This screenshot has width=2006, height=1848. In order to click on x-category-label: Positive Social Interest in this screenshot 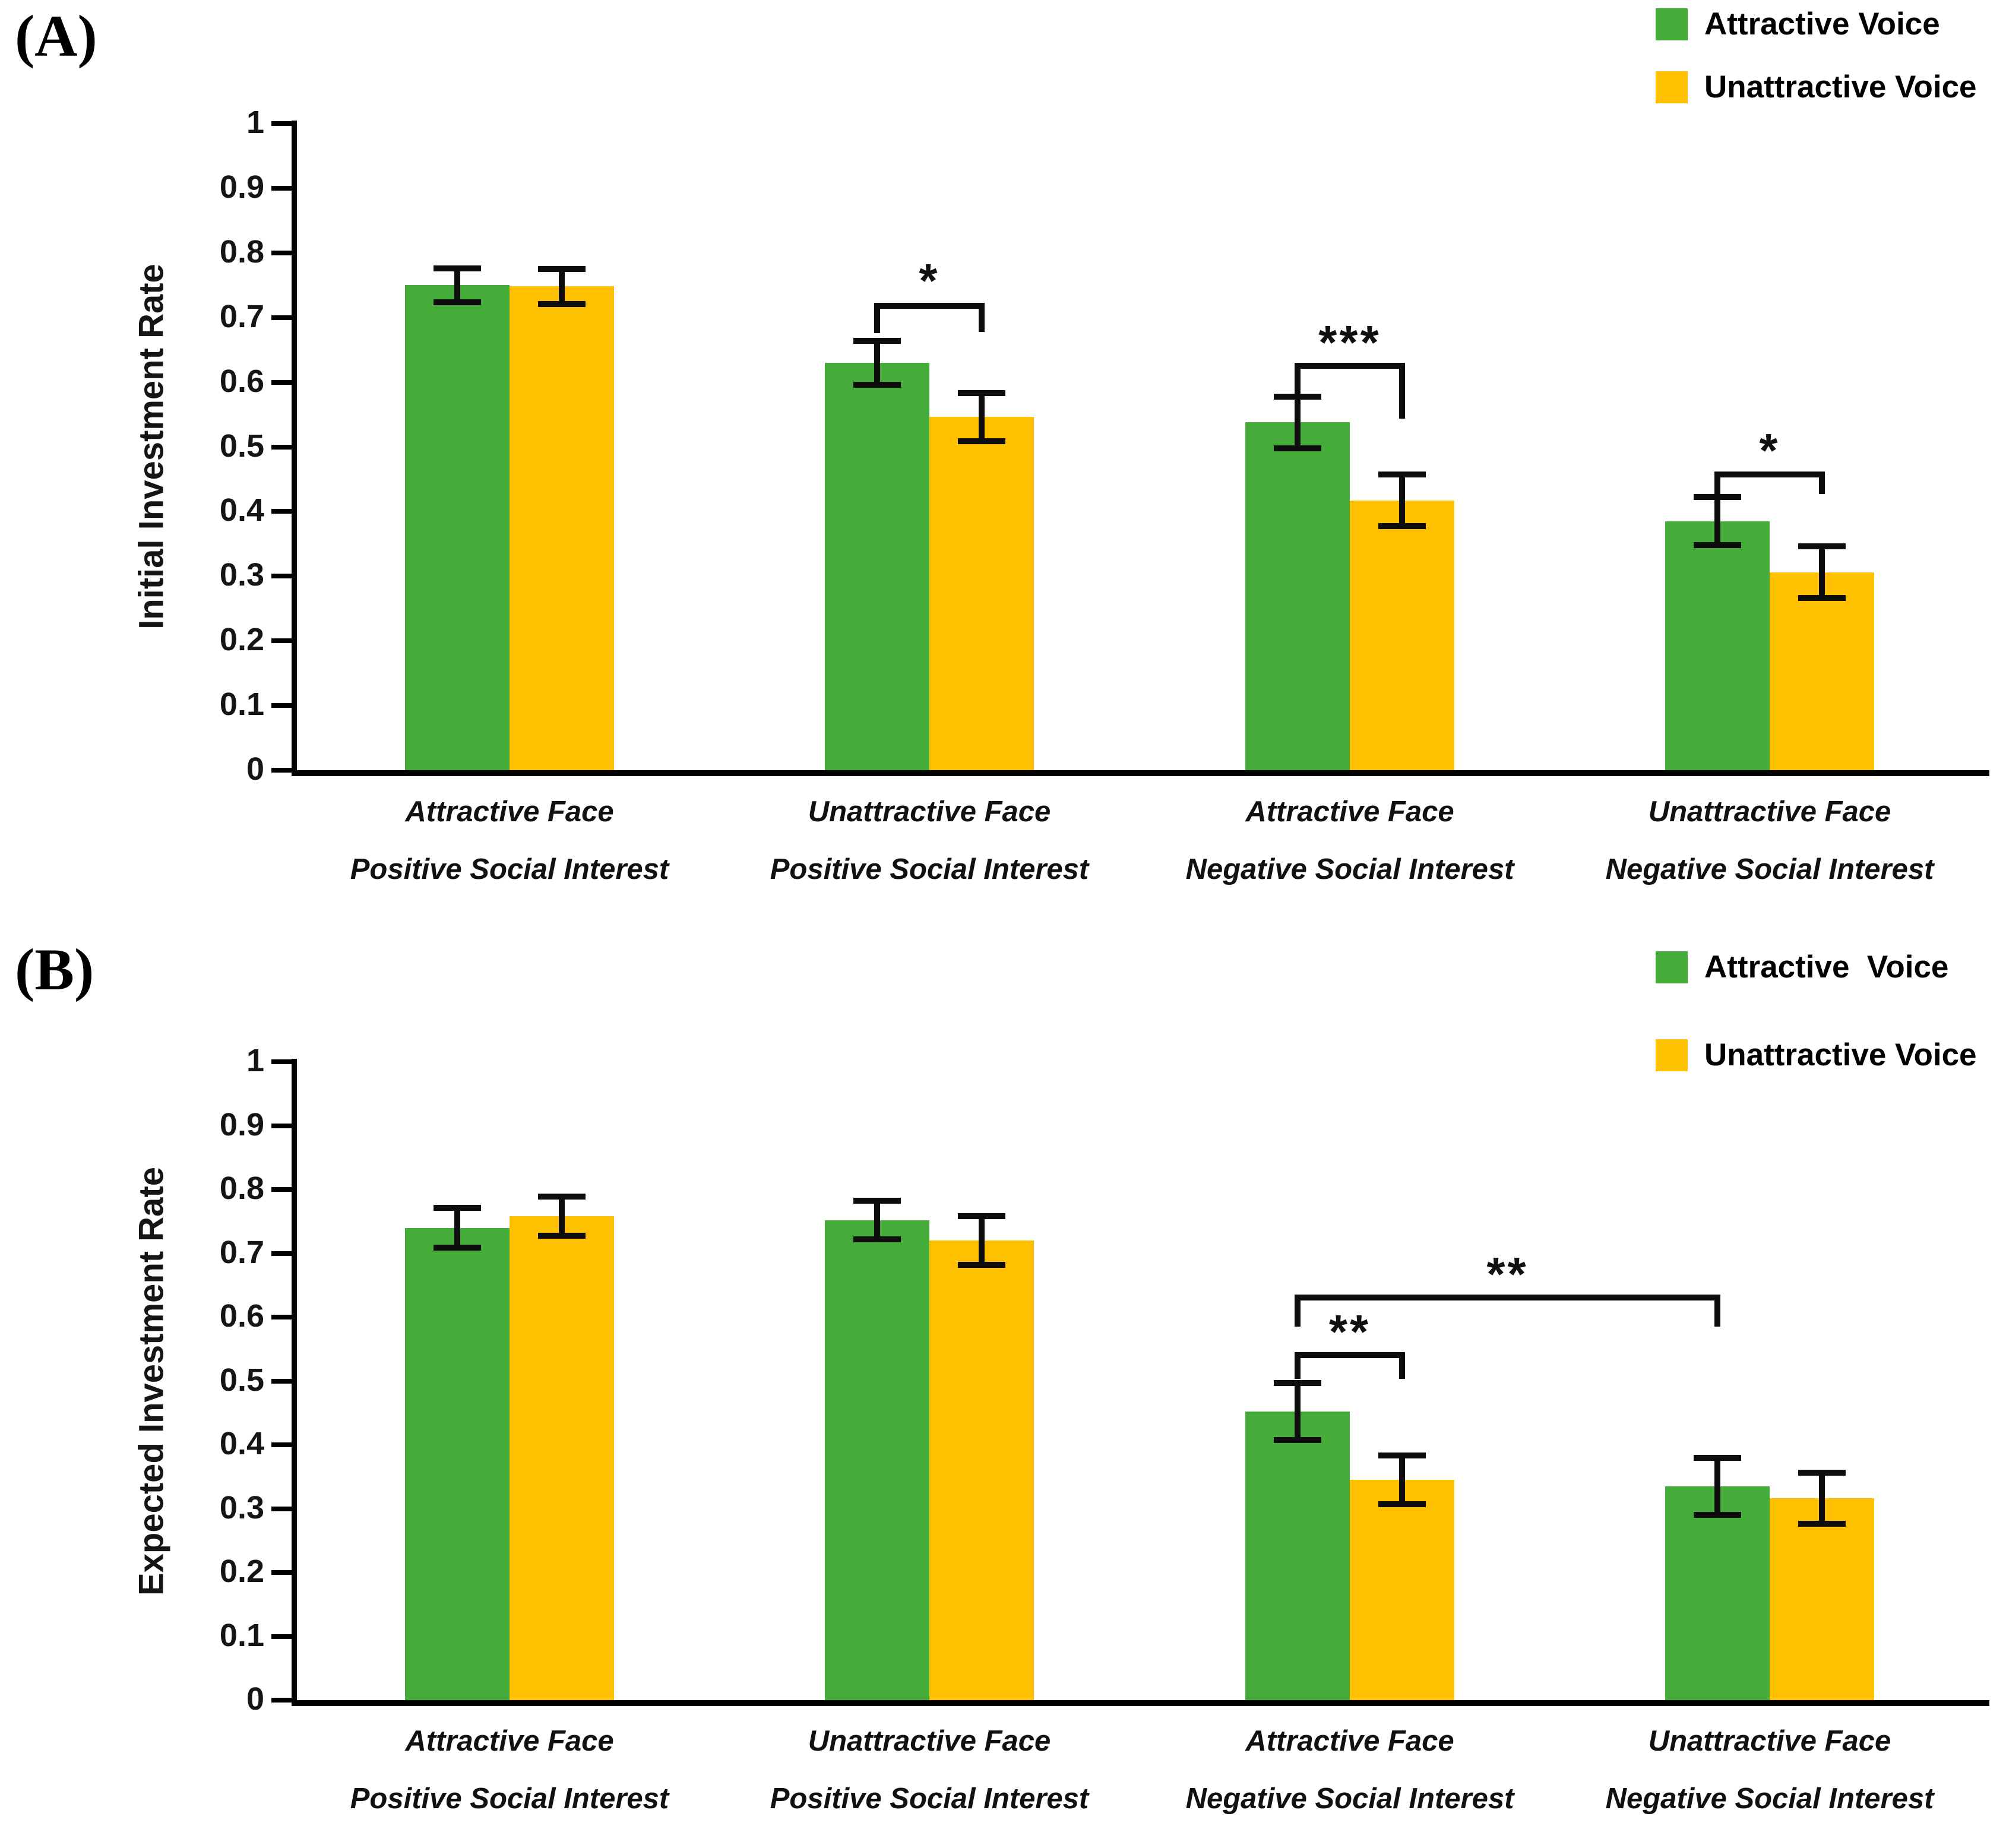, I will do `click(929, 1799)`.